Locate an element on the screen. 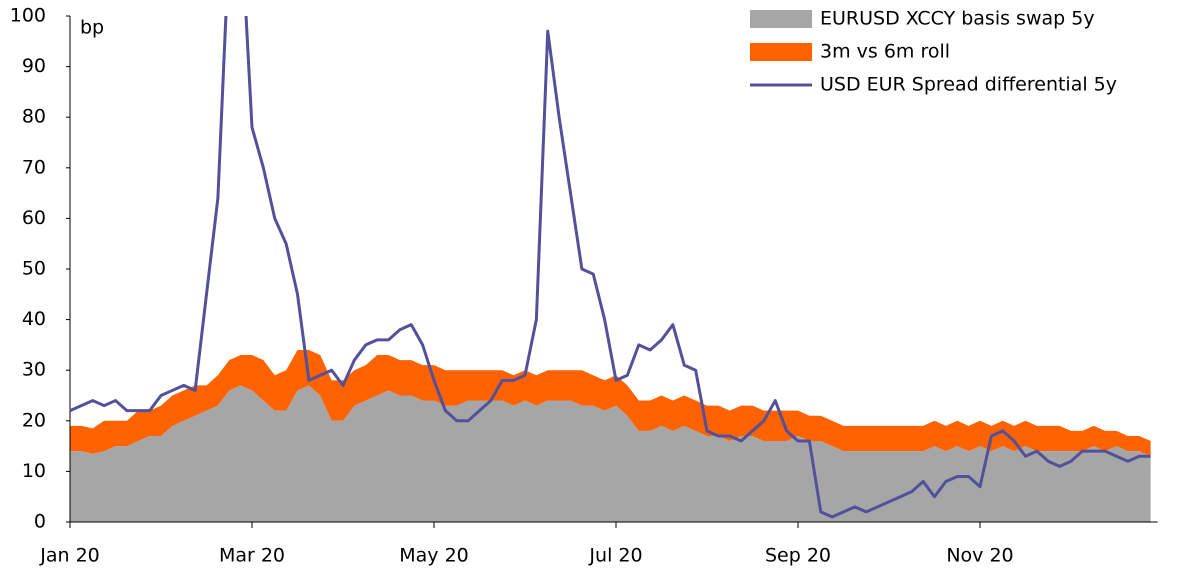  x-tick-label: Nov 20 is located at coordinates (979, 556).